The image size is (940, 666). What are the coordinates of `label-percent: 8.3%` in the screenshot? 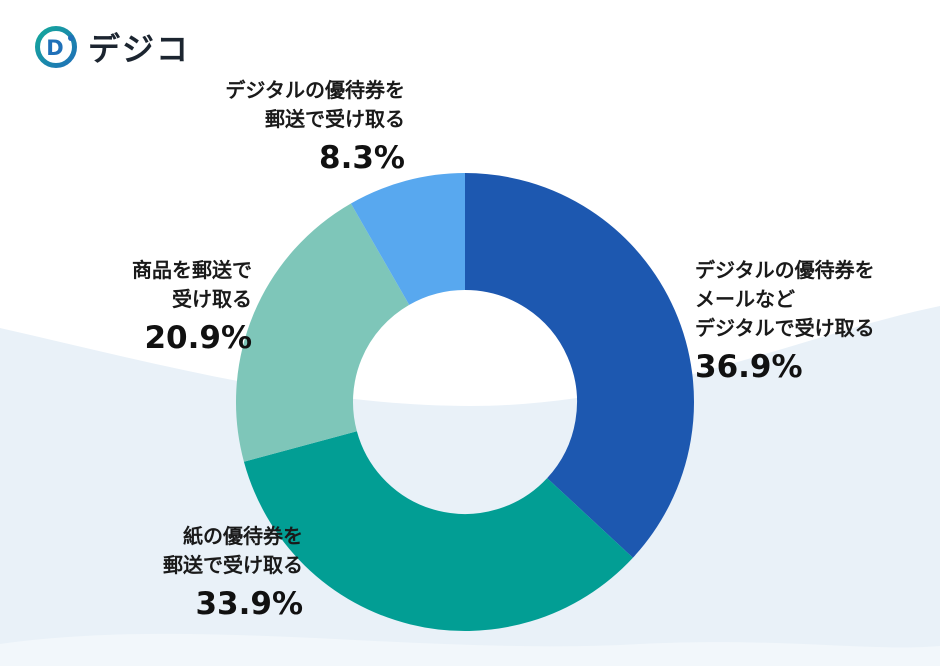 It's located at (362, 158).